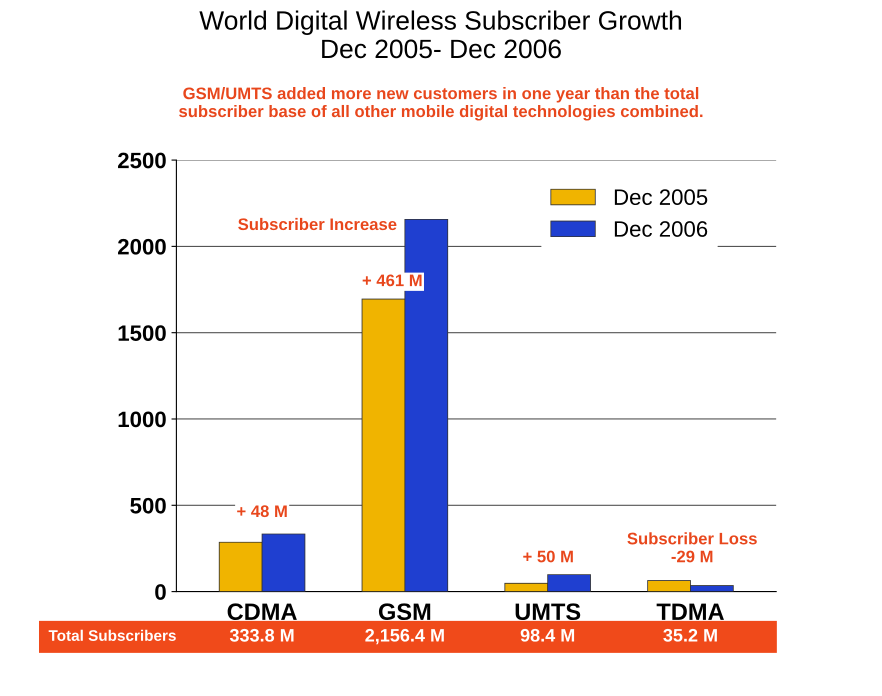  What do you see at coordinates (440, 104) in the screenshot?
I see `chart-subtitle: GSM/UMTS added more new customers in one year than the total subscriber base of all other mobile digital technologies combined.` at bounding box center [440, 104].